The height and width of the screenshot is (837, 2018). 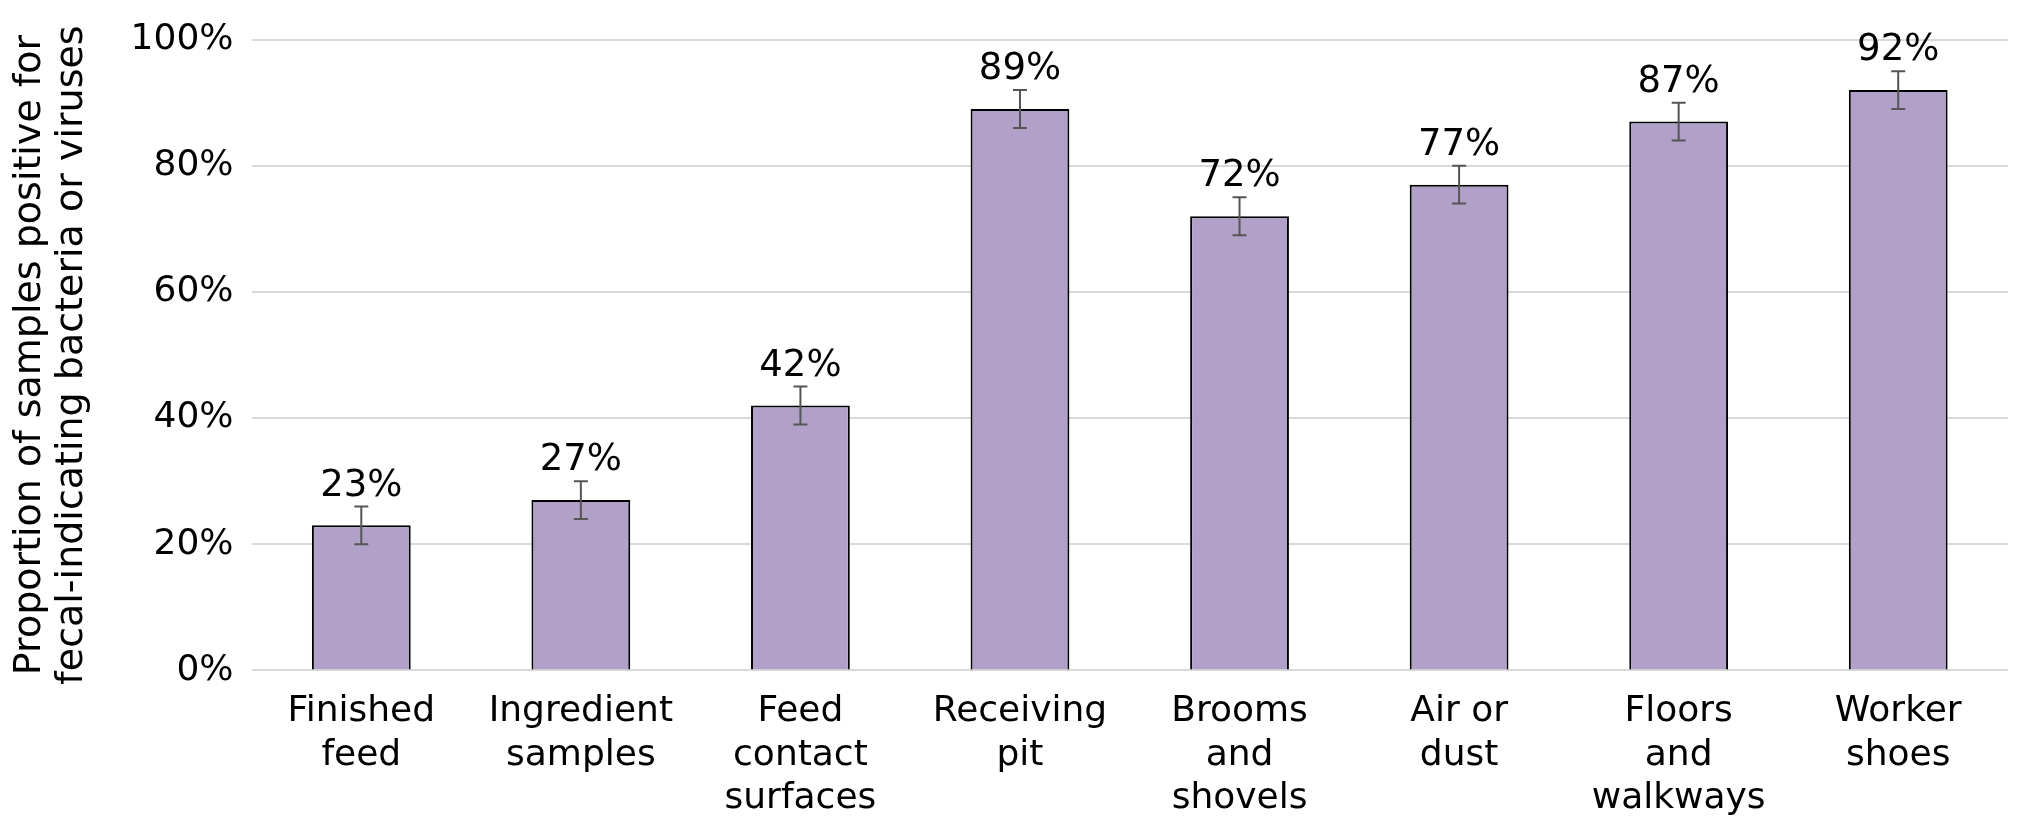 What do you see at coordinates (193, 163) in the screenshot?
I see `y-tick-label: 80%` at bounding box center [193, 163].